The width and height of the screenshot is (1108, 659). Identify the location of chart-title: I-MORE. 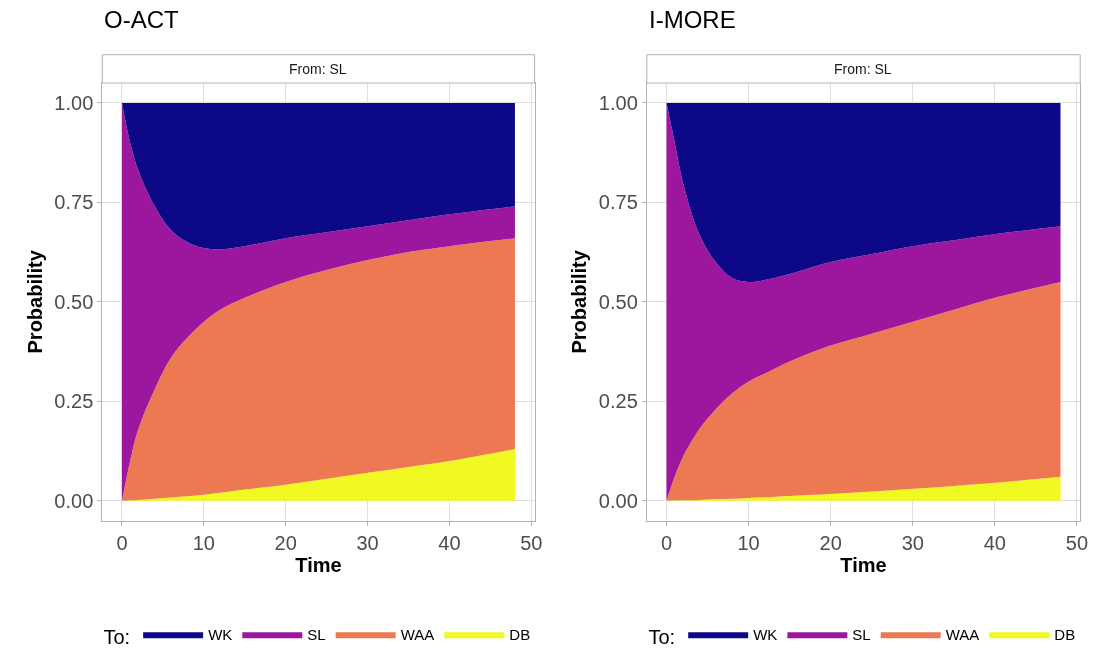
(692, 19).